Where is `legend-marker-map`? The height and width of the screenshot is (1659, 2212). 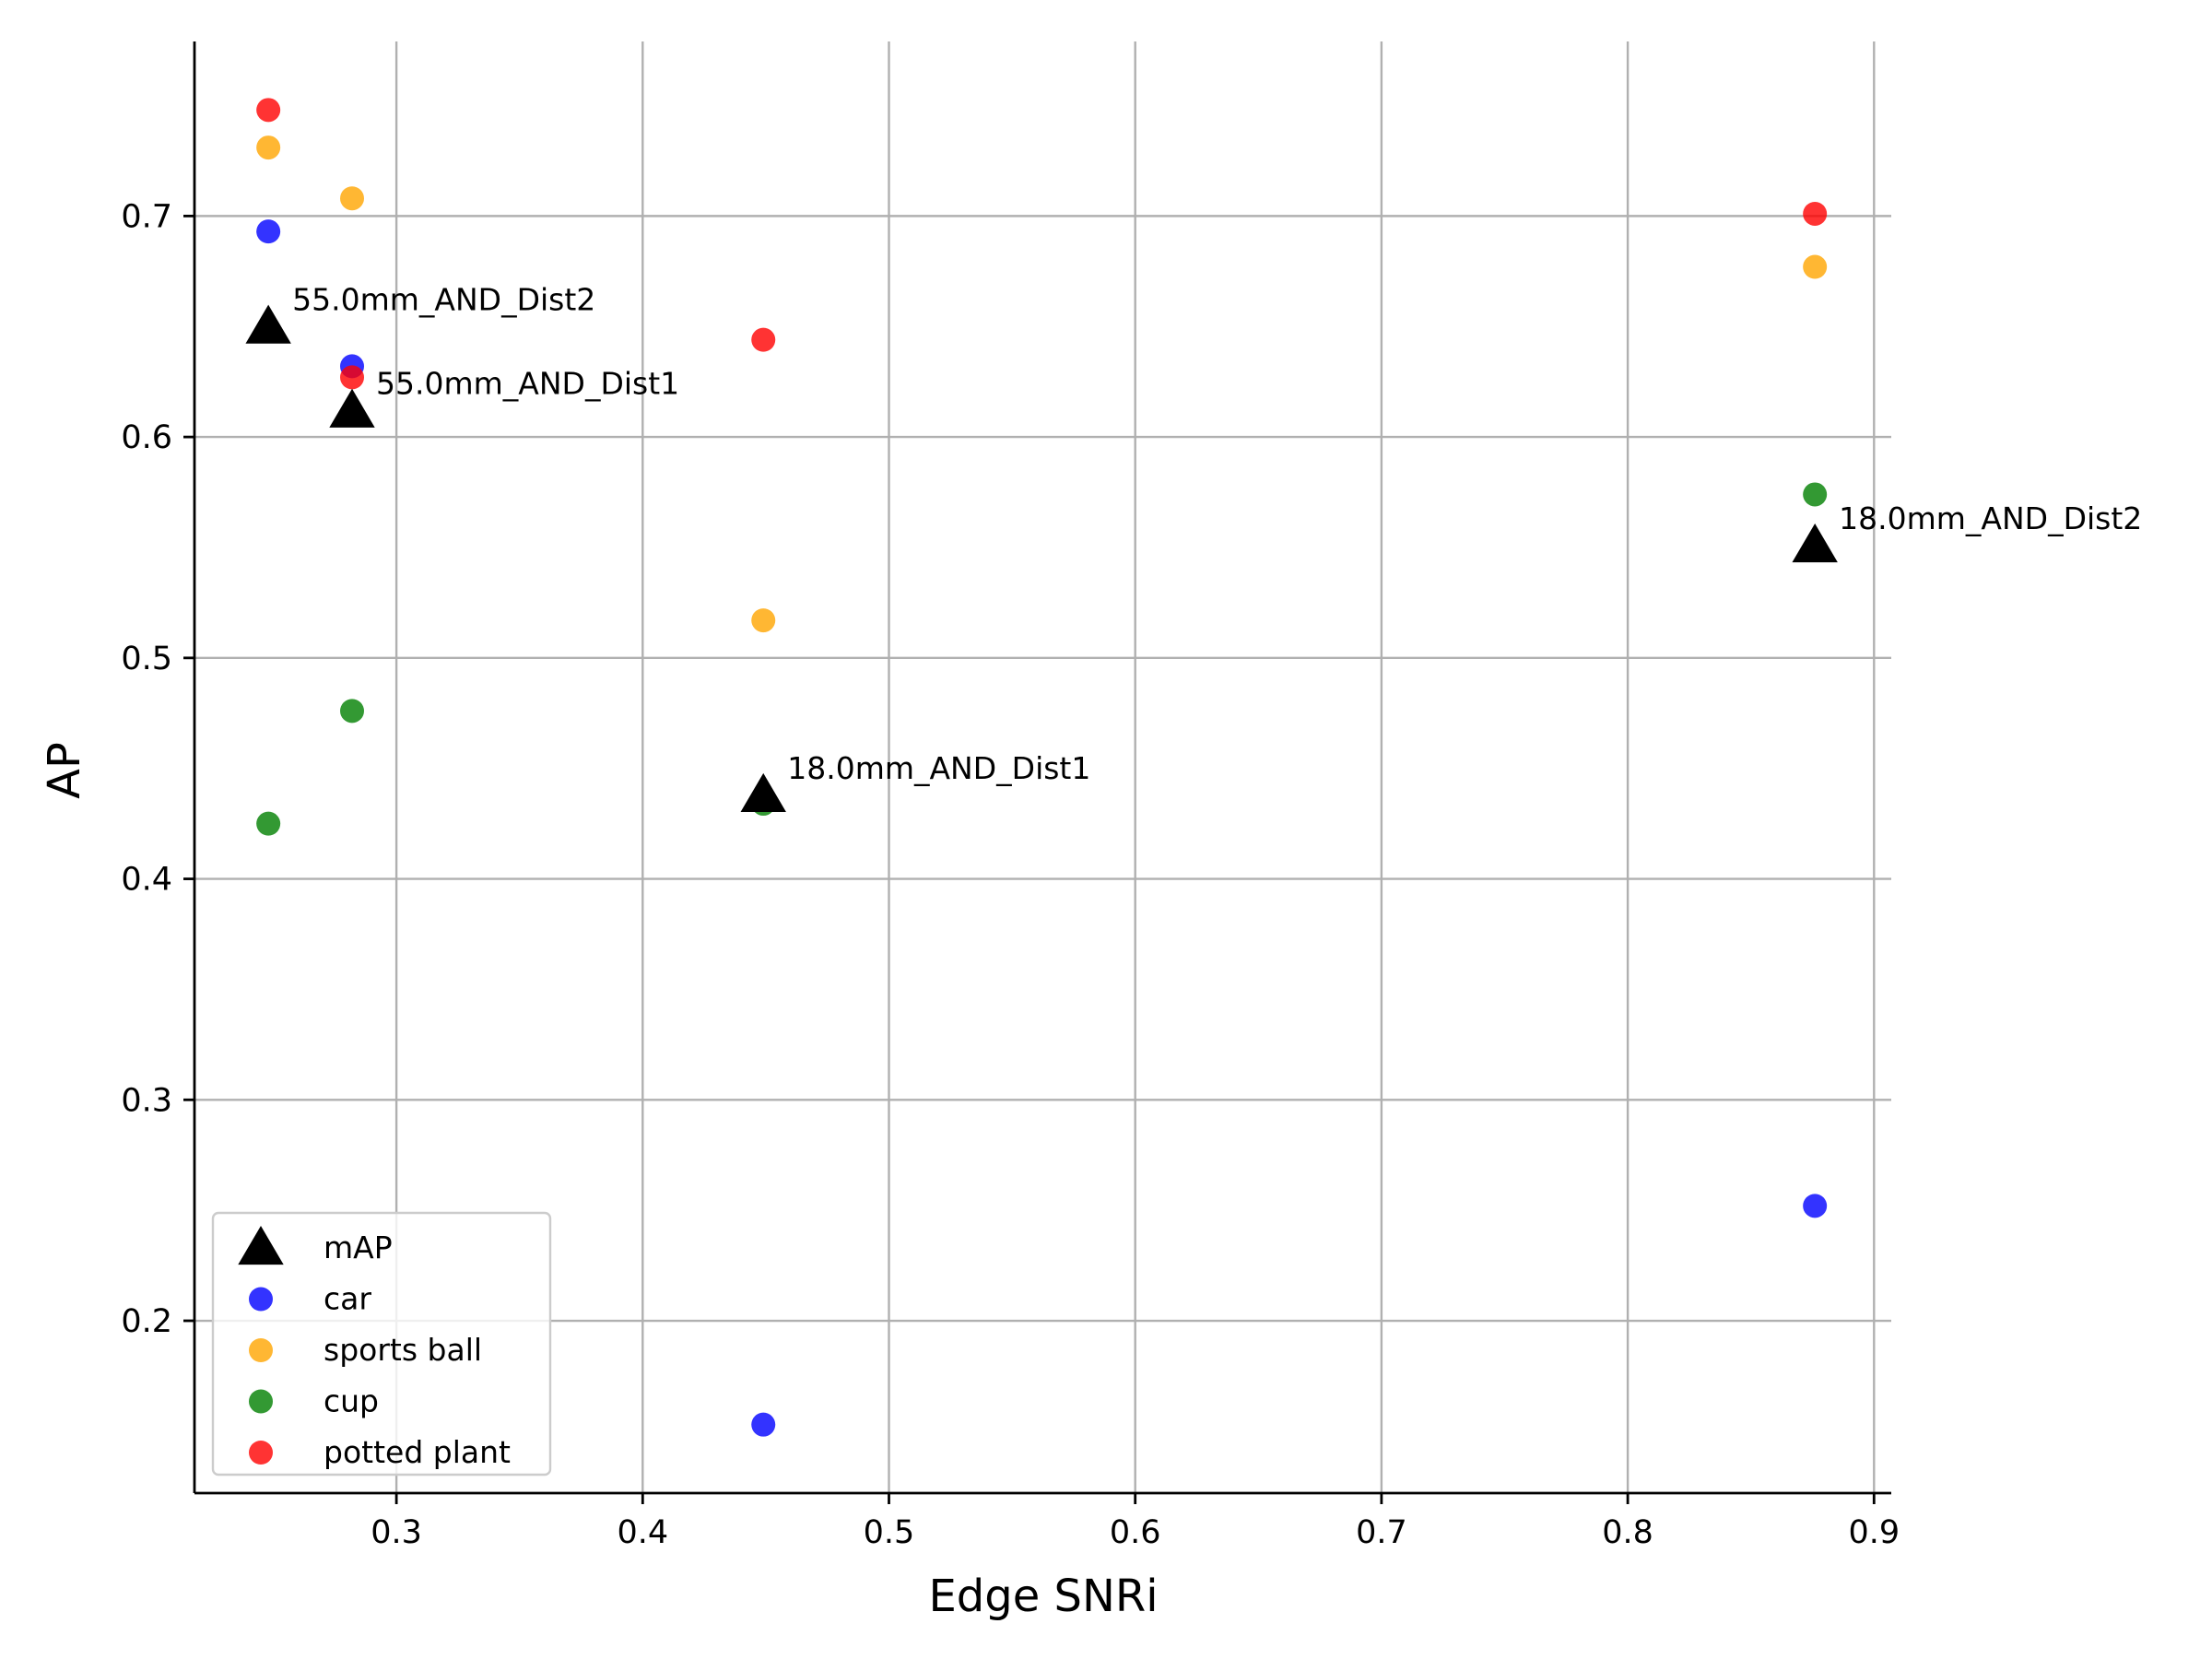 legend-marker-map is located at coordinates (261, 1245).